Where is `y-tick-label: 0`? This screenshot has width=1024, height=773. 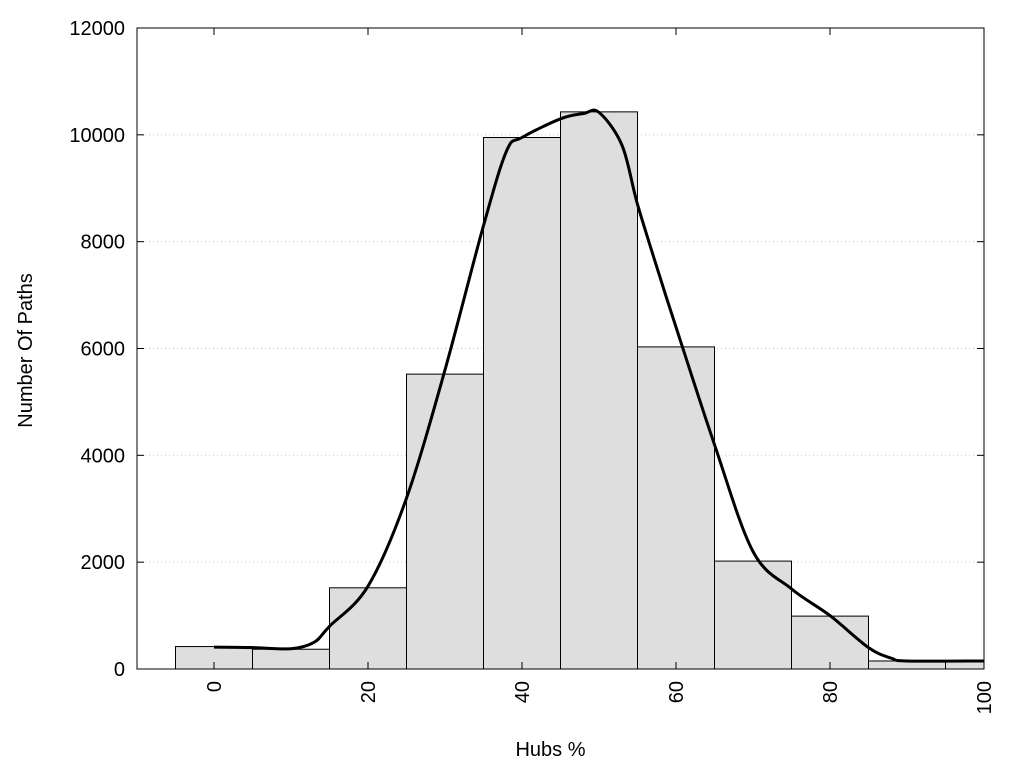 y-tick-label: 0 is located at coordinates (119, 670).